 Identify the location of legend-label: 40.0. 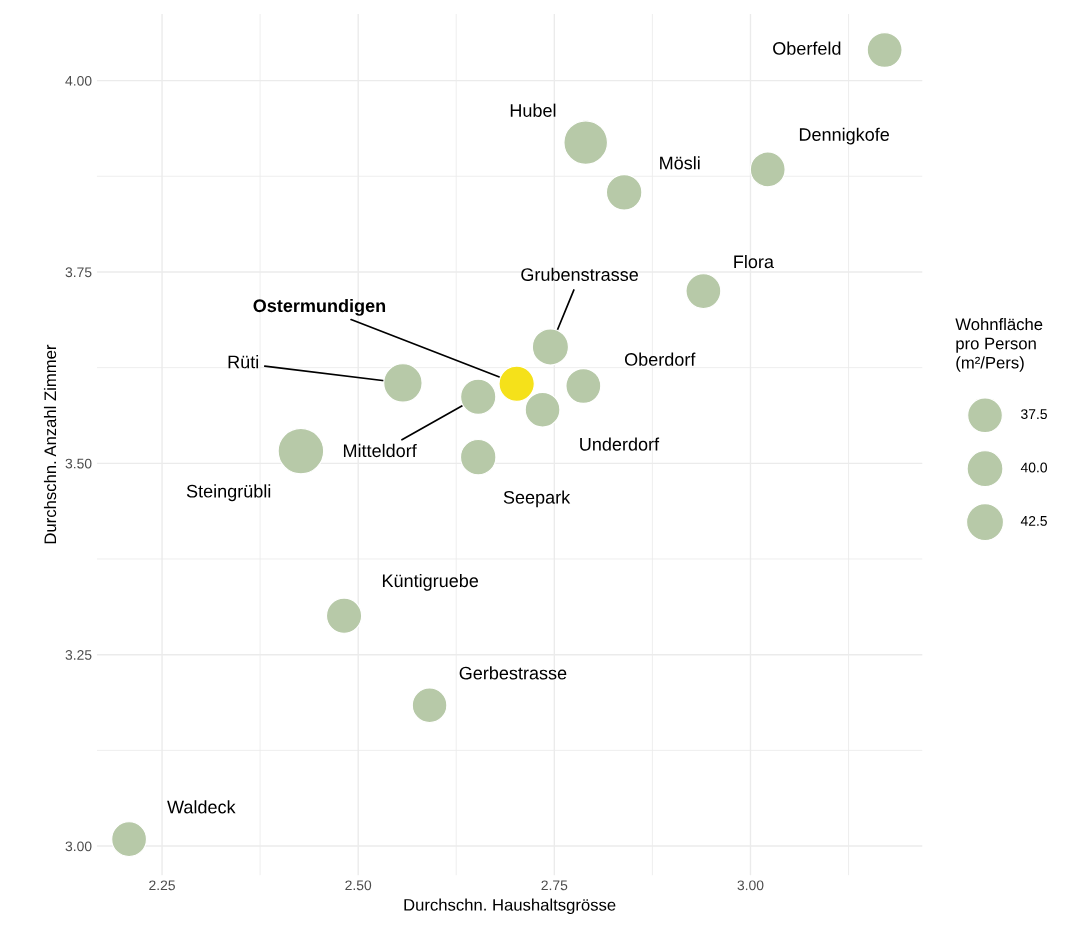
(1033, 467).